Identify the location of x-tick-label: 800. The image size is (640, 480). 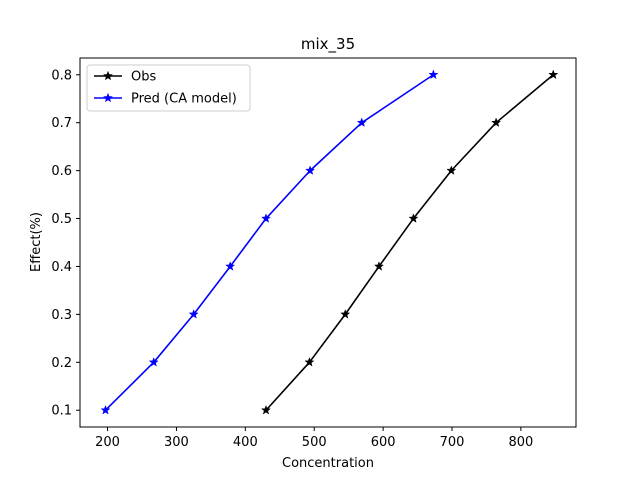
(520, 442).